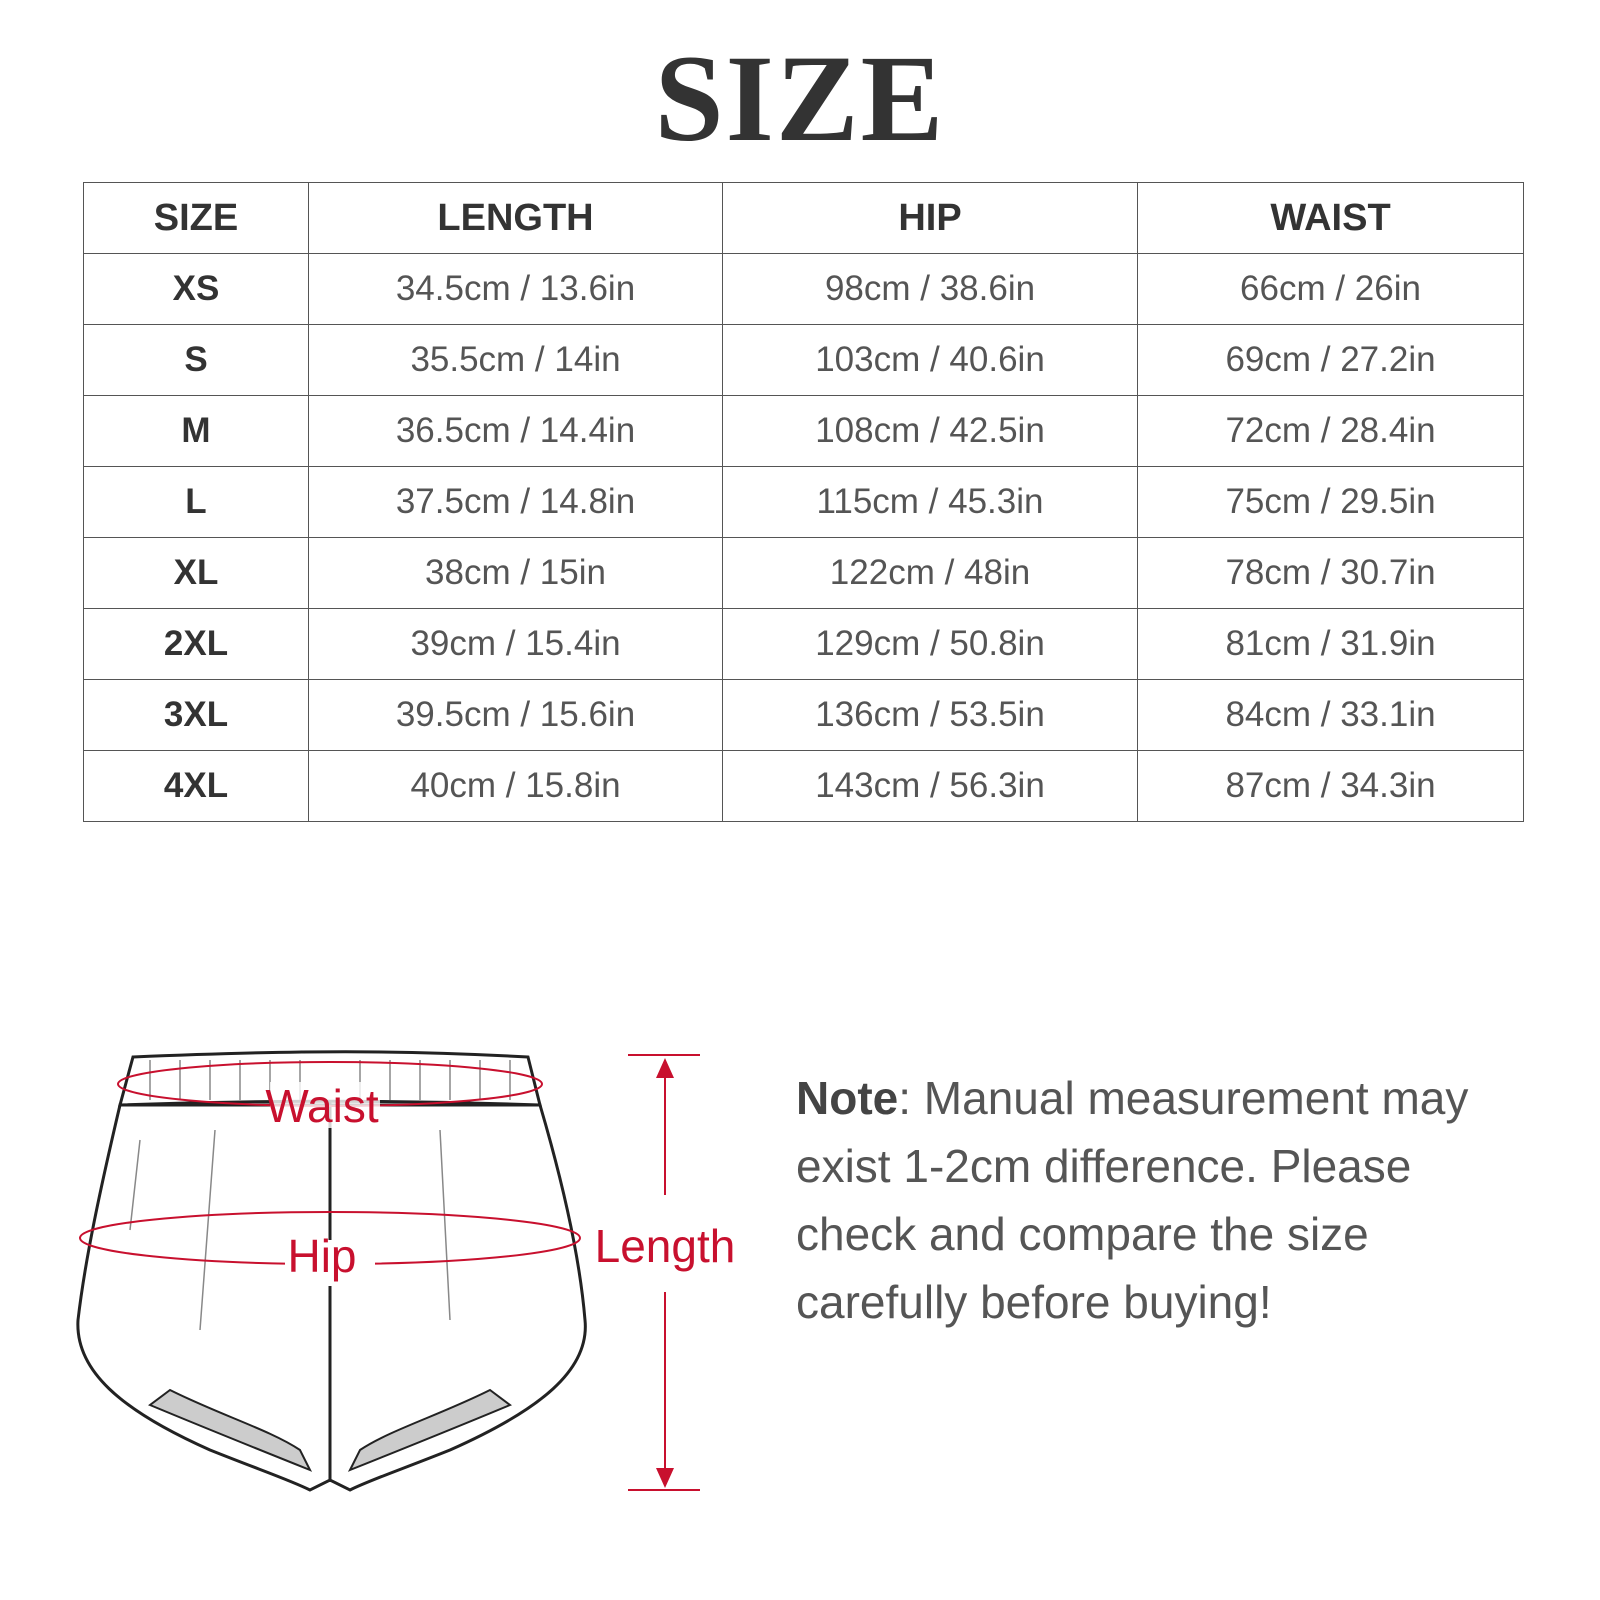 The image size is (1600, 1600). I want to click on header-cell: LENGTH, so click(515, 218).